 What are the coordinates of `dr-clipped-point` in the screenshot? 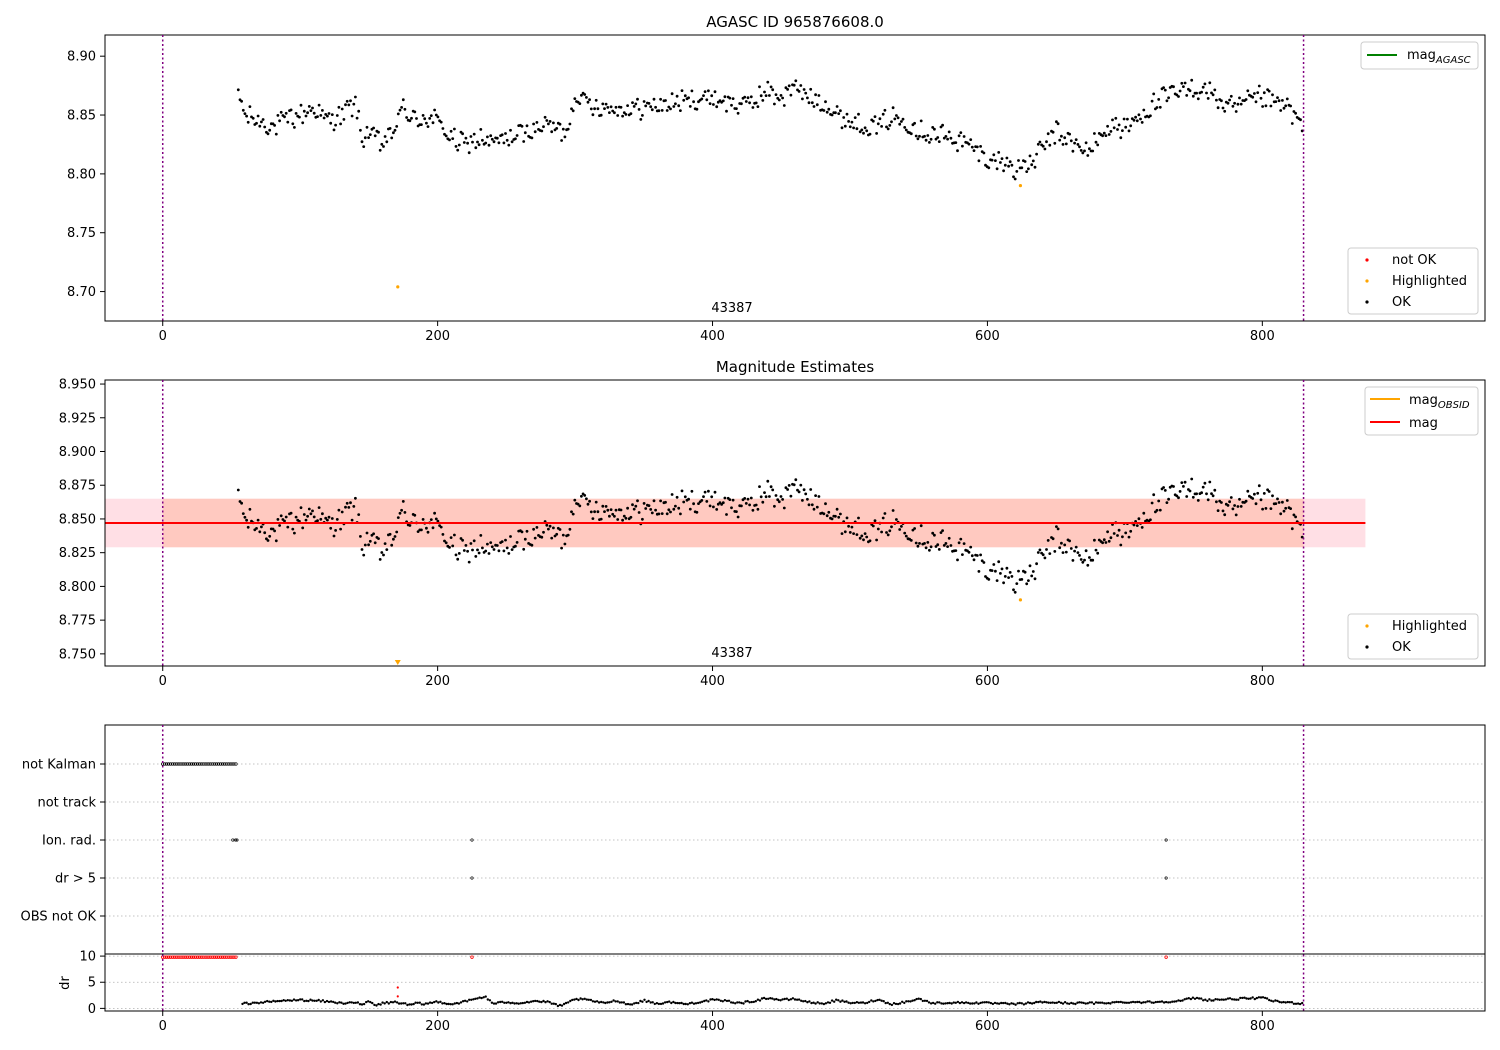 It's located at (180, 957).